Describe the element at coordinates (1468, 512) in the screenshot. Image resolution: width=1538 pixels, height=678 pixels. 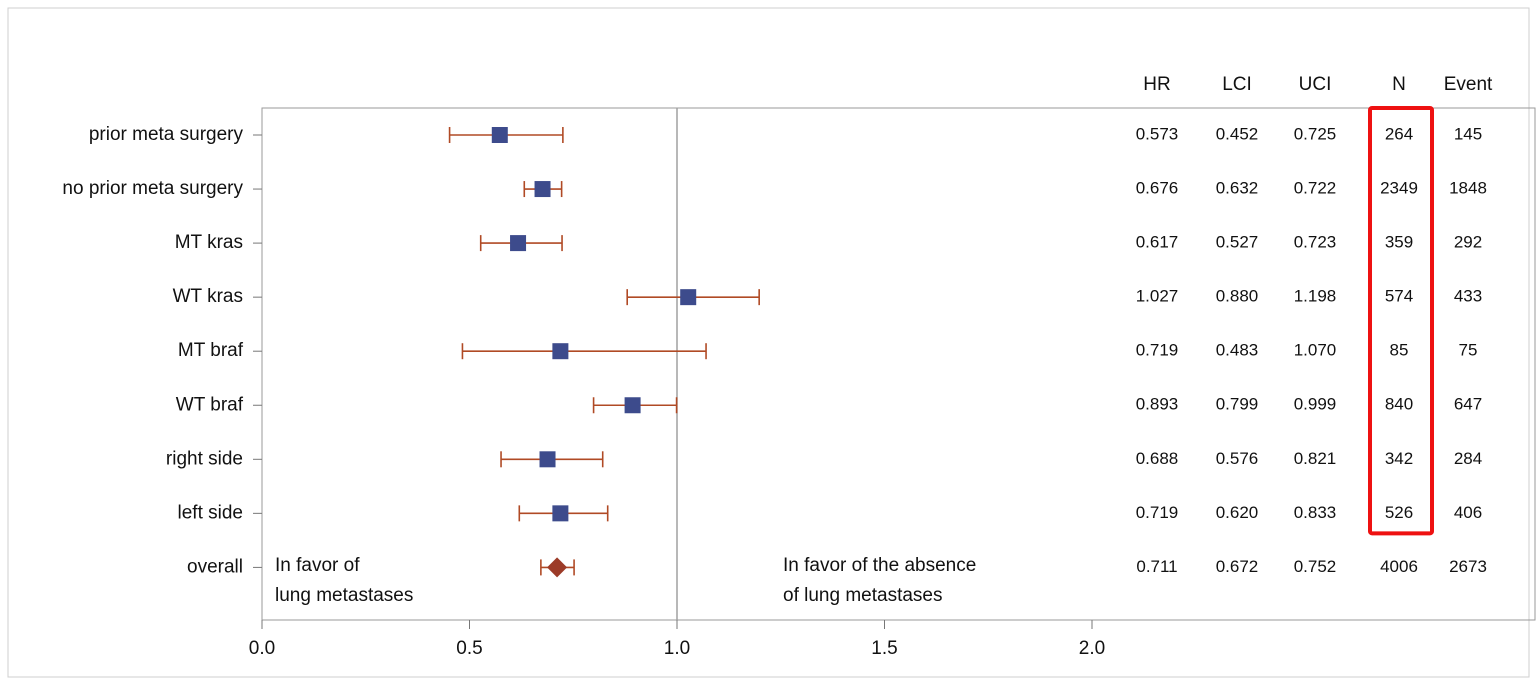
I see `table-value: 406` at that location.